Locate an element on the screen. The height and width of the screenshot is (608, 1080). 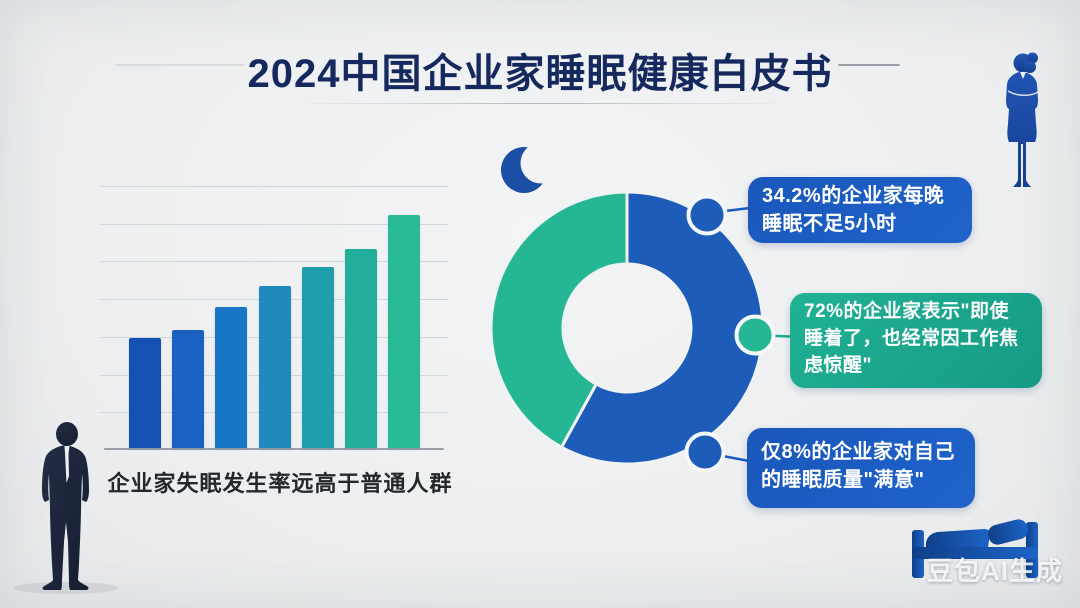
watermark-text: 豆包AI生成 is located at coordinates (994, 571).